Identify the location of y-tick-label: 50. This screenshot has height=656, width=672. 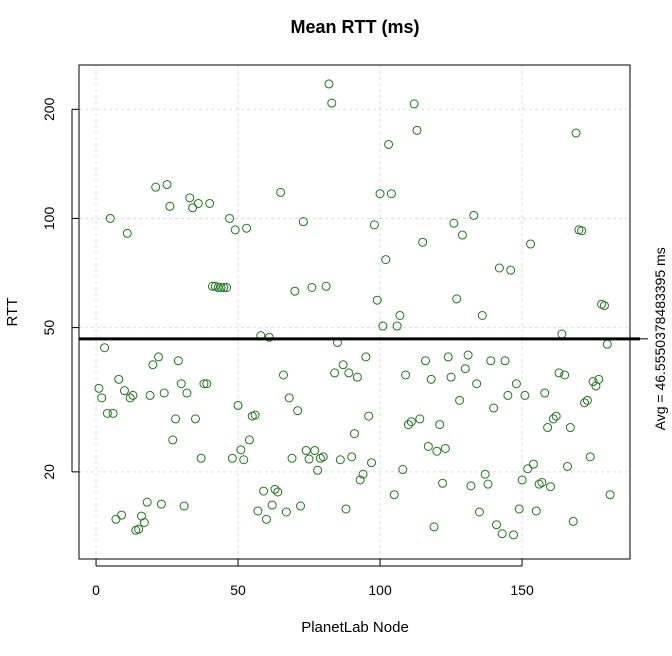
(49, 328).